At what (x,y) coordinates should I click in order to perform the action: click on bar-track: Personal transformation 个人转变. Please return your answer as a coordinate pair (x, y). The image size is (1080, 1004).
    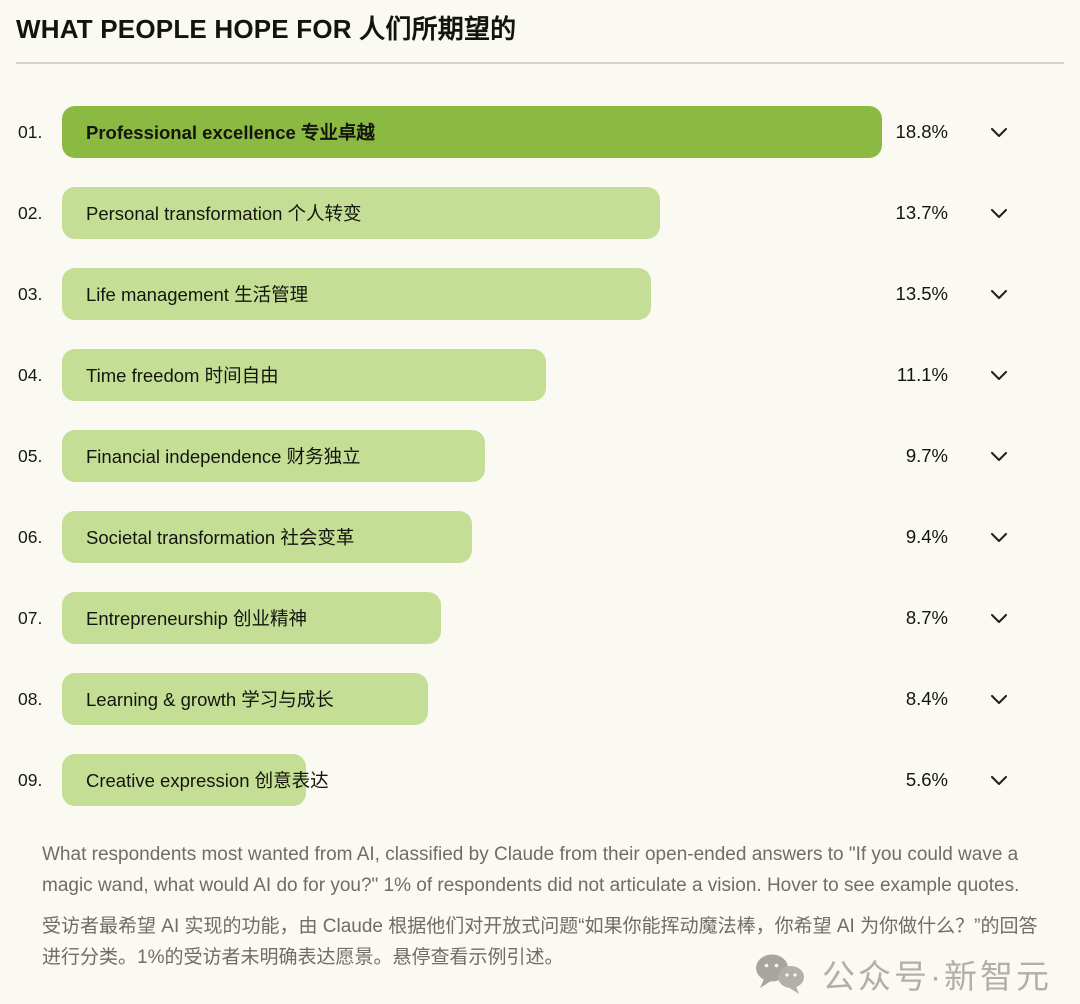
    Looking at the image, I should click on (472, 213).